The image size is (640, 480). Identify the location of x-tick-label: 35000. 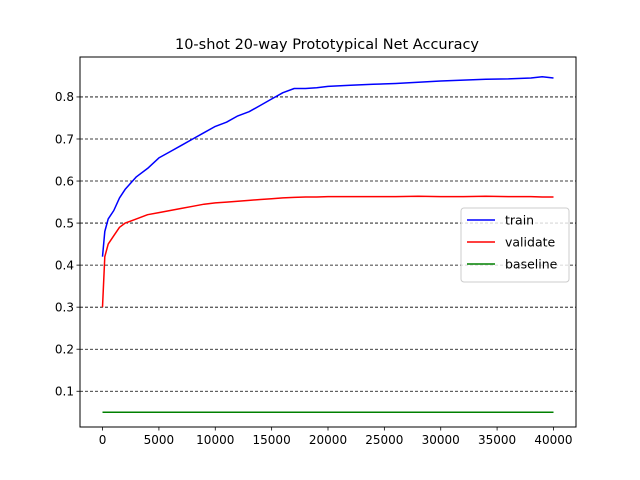
(497, 440).